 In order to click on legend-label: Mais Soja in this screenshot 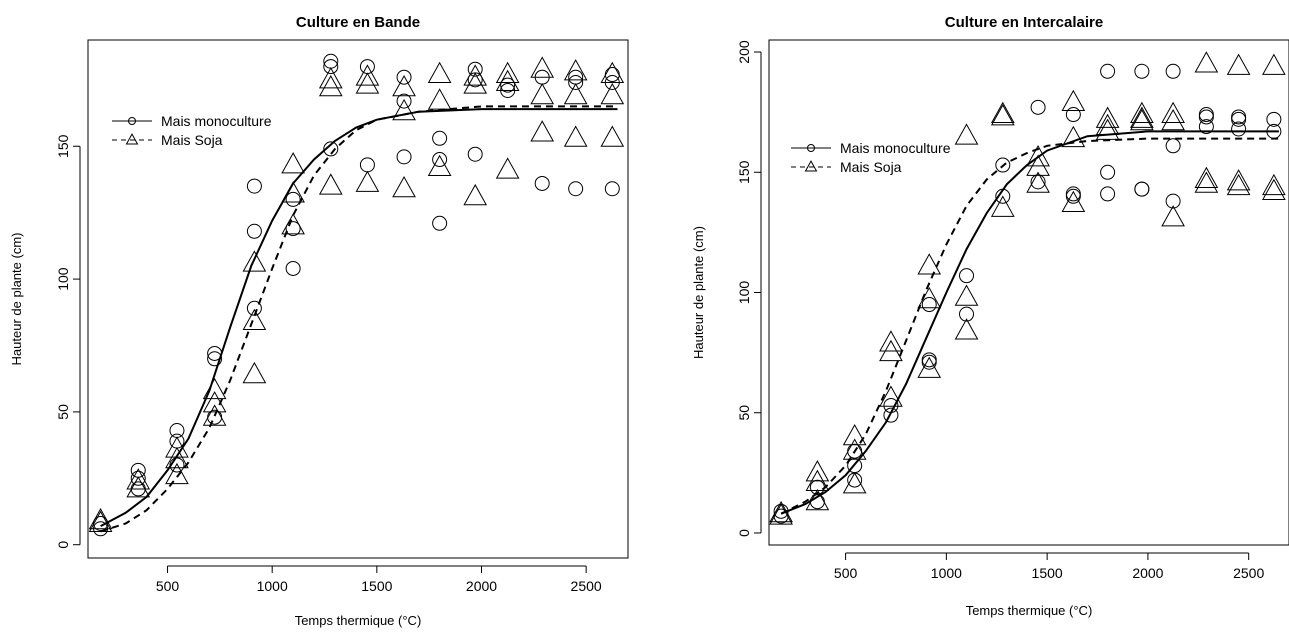, I will do `click(871, 167)`.